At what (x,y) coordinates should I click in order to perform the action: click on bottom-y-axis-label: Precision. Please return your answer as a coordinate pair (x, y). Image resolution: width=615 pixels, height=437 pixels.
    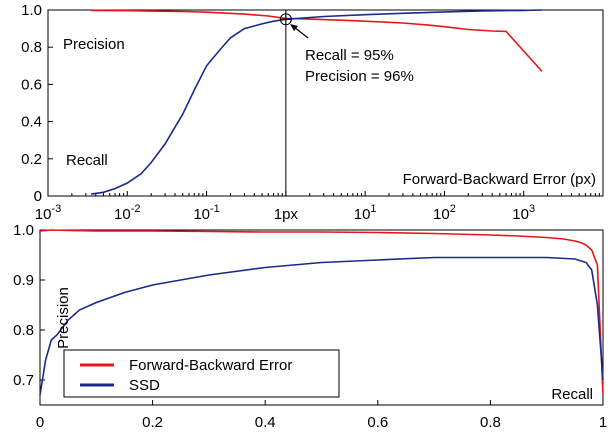
    Looking at the image, I should click on (63, 318).